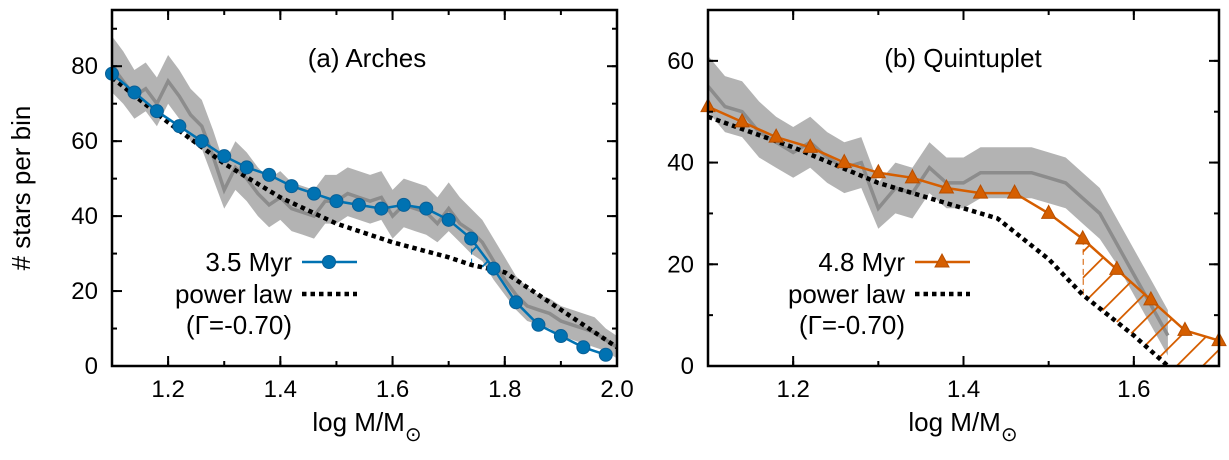  What do you see at coordinates (504, 389) in the screenshot?
I see `x-tick-label: 1.8` at bounding box center [504, 389].